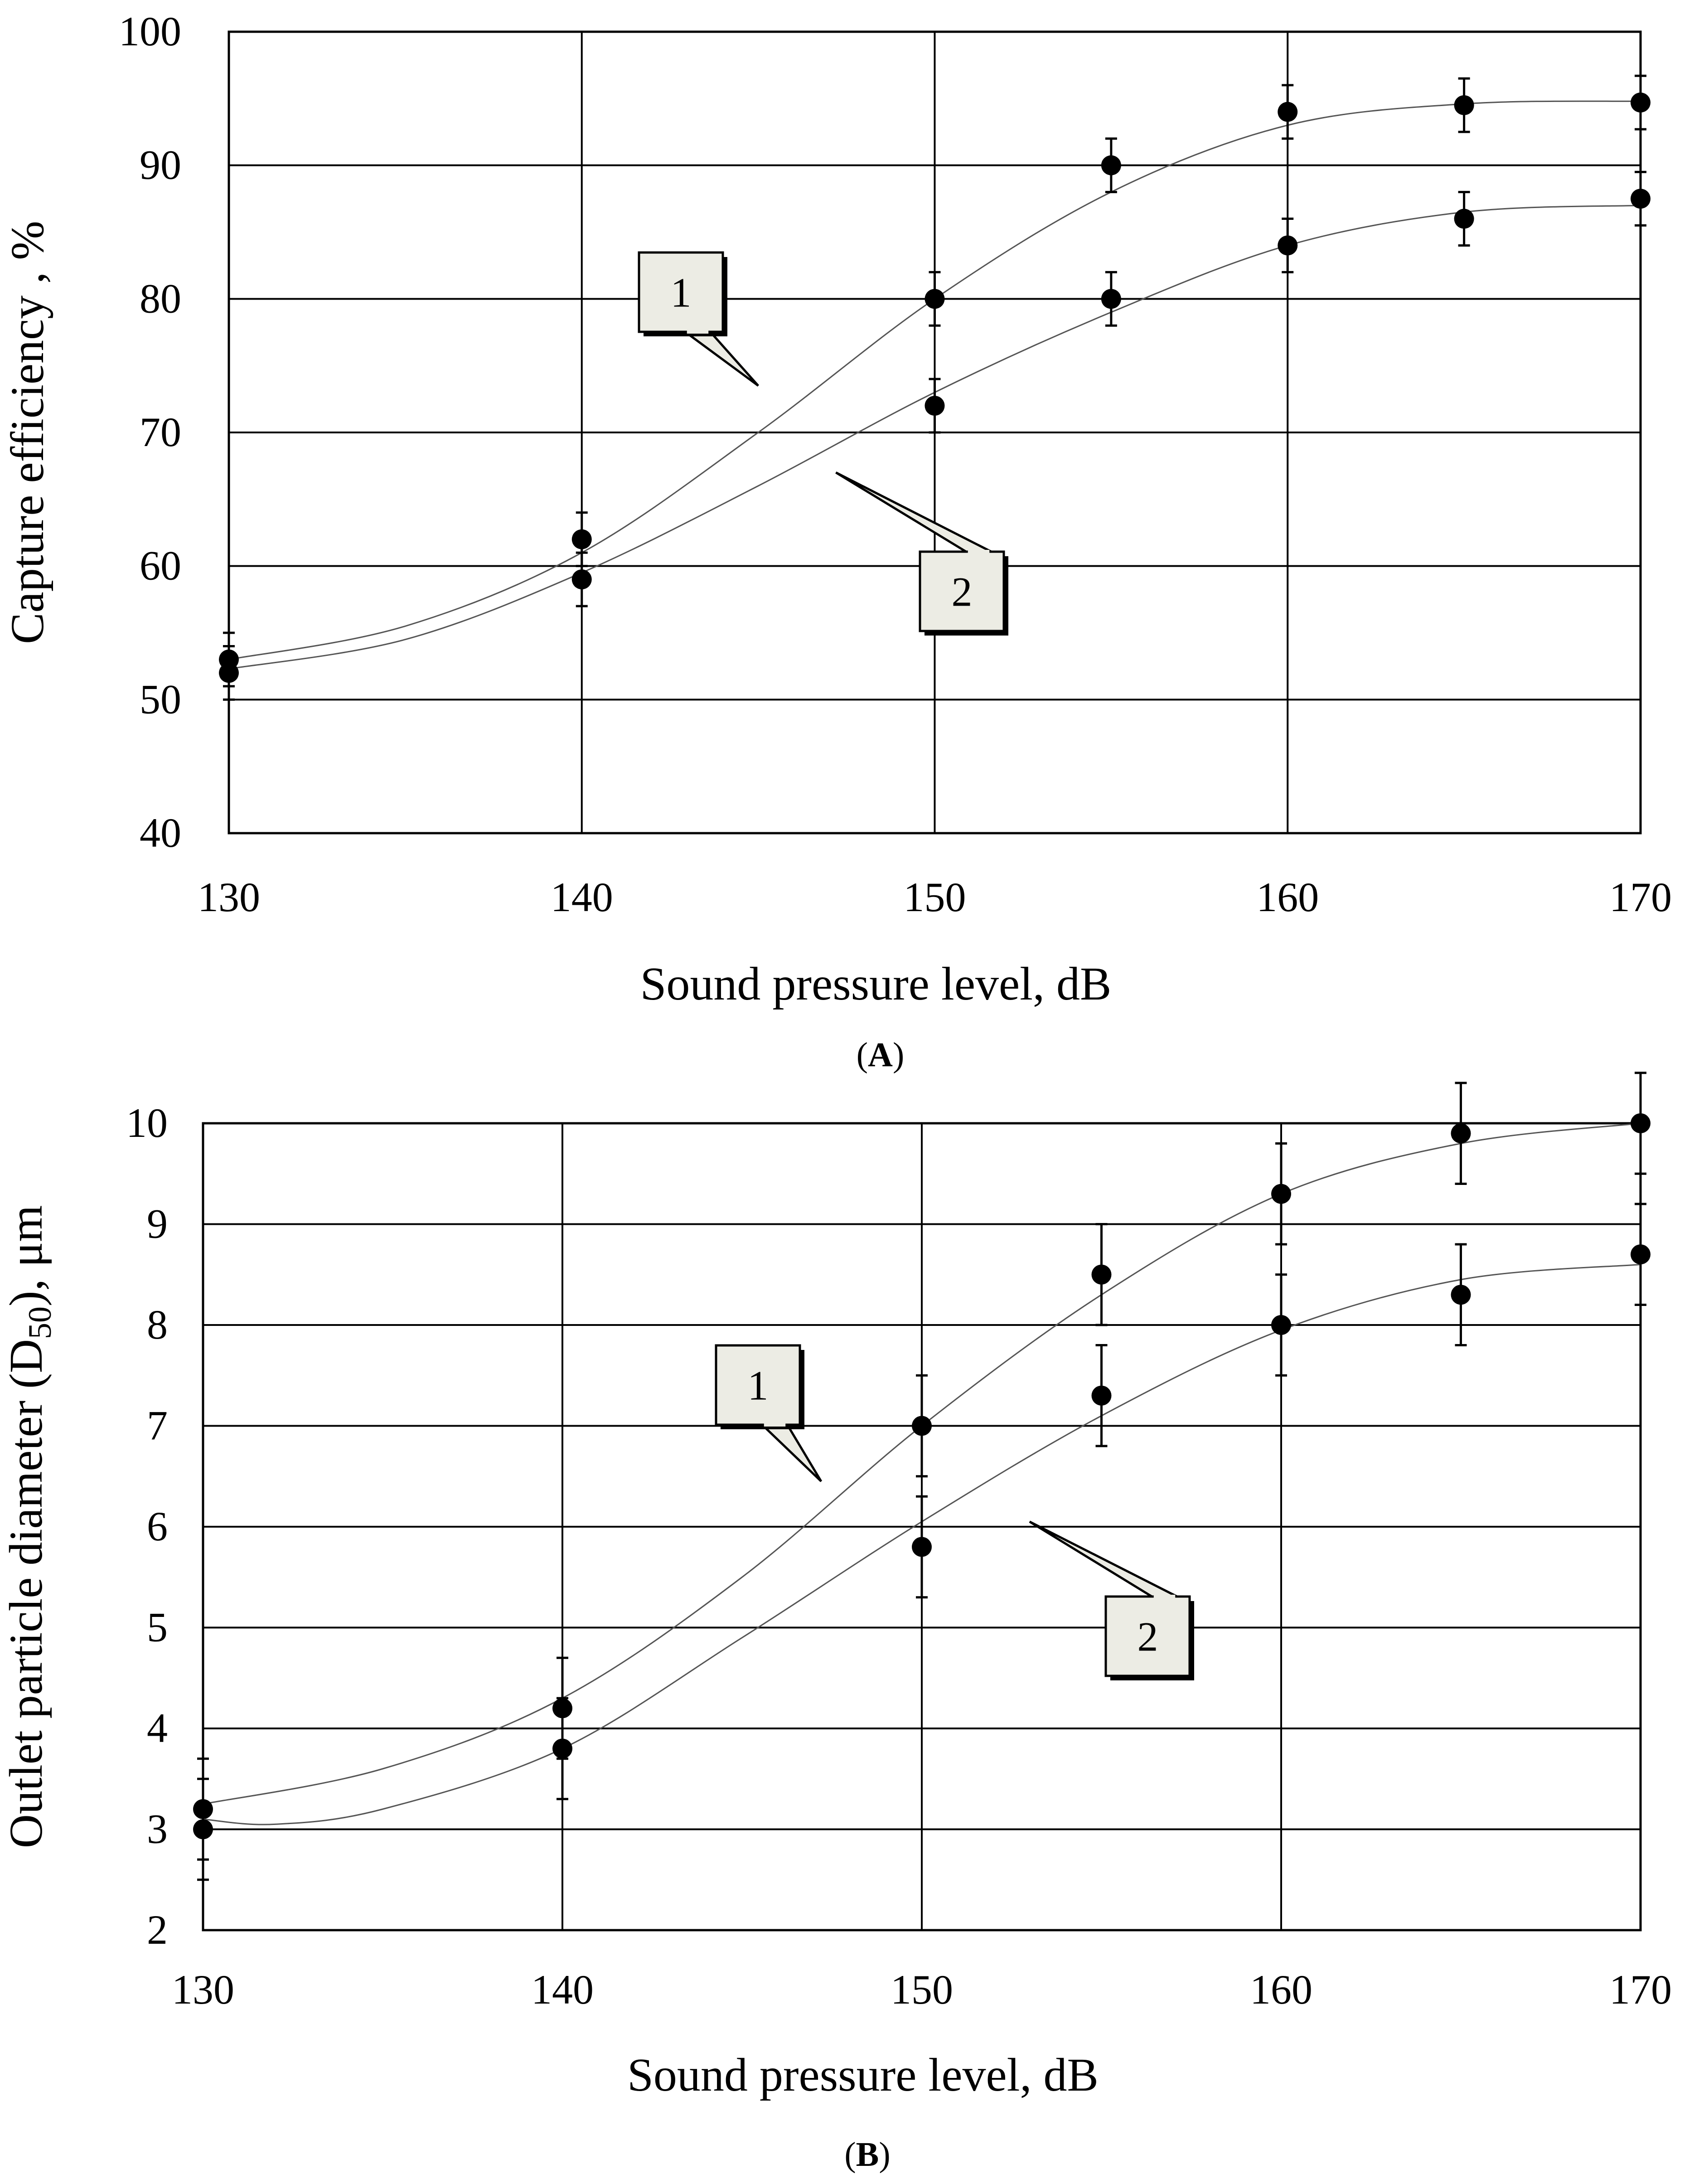  What do you see at coordinates (160, 432) in the screenshot?
I see `y-tick-label: 70` at bounding box center [160, 432].